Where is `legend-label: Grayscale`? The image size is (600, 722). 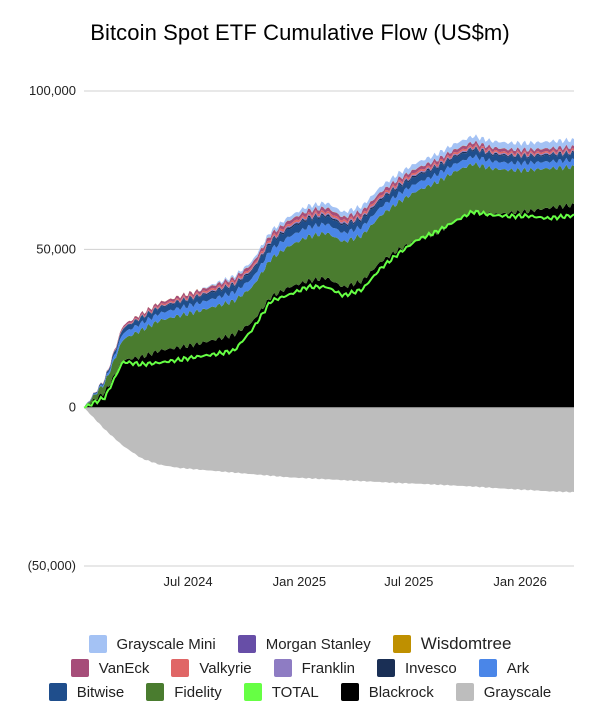 legend-label: Grayscale is located at coordinates (517, 692).